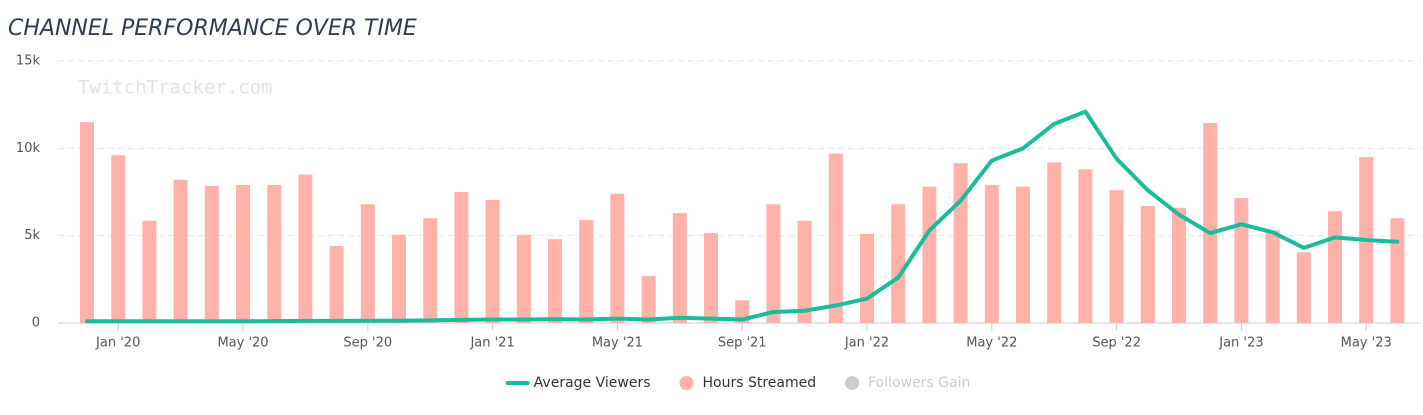  I want to click on x-tick-label: May '20, so click(242, 343).